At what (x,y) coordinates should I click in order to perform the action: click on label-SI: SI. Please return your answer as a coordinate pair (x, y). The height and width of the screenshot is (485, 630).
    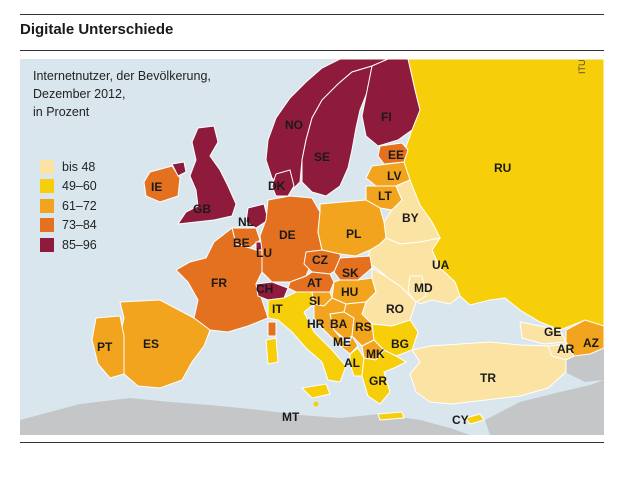
    Looking at the image, I should click on (314, 301).